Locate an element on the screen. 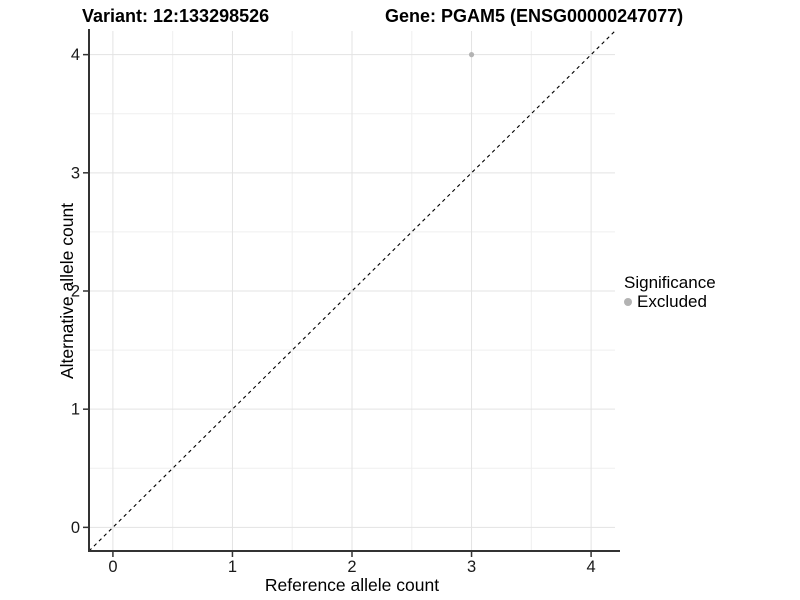 The width and height of the screenshot is (800, 600). legend-item-label: Excluded is located at coordinates (672, 301).